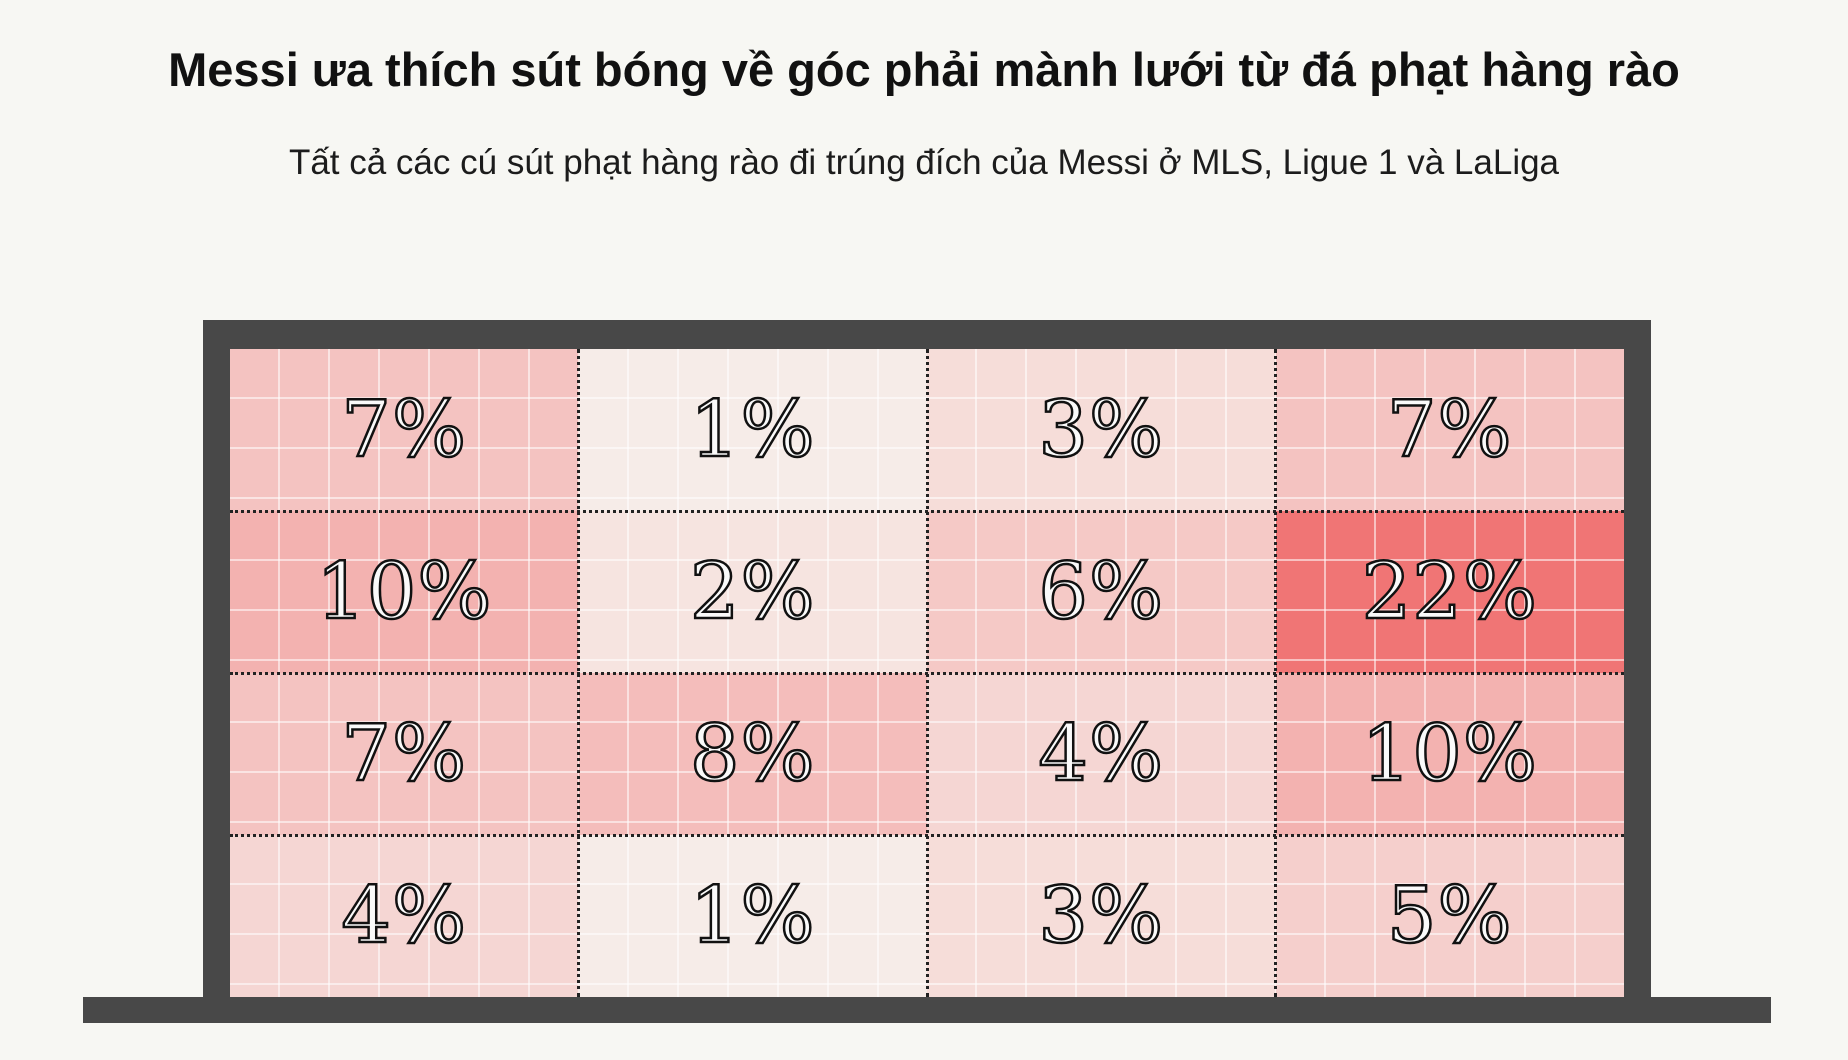 This screenshot has height=1060, width=1848. I want to click on heatmap-cell-r1-c3: 3%, so click(1101, 430).